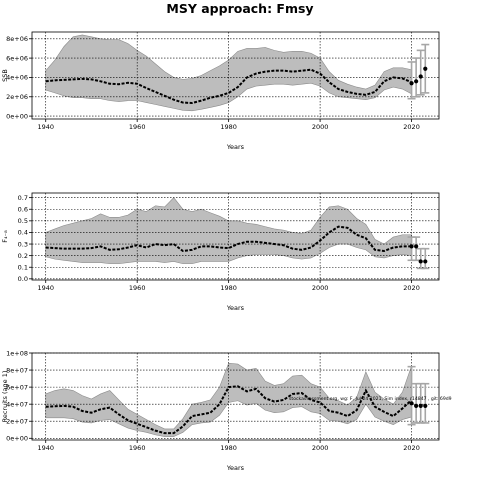 The image size is (480, 480). Describe the element at coordinates (240, 8) in the screenshot. I see `chart-title: MSY approach: Fmsy` at that location.